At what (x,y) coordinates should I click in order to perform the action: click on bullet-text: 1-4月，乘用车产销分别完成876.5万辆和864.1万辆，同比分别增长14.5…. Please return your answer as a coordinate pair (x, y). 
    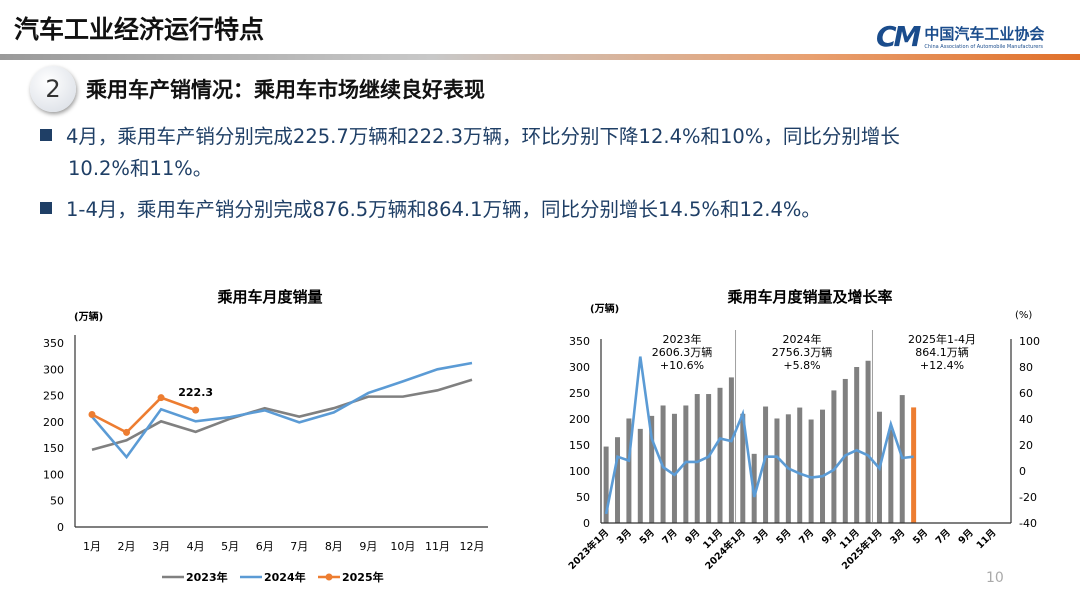
    Looking at the image, I should click on (443, 209).